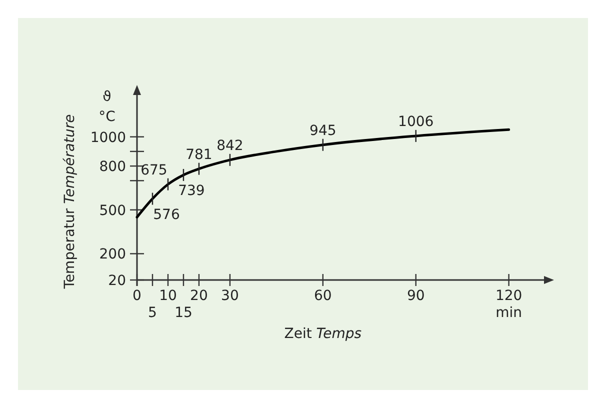 This screenshot has width=605, height=408. Describe the element at coordinates (183, 313) in the screenshot. I see `text: 15` at that location.